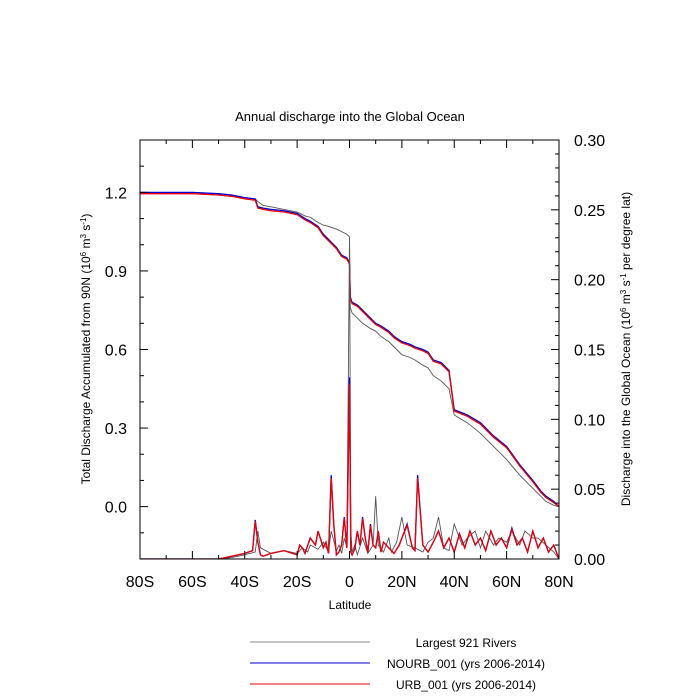 The height and width of the screenshot is (700, 700). What do you see at coordinates (116, 193) in the screenshot?
I see `y-left-tick-label: 1.2` at bounding box center [116, 193].